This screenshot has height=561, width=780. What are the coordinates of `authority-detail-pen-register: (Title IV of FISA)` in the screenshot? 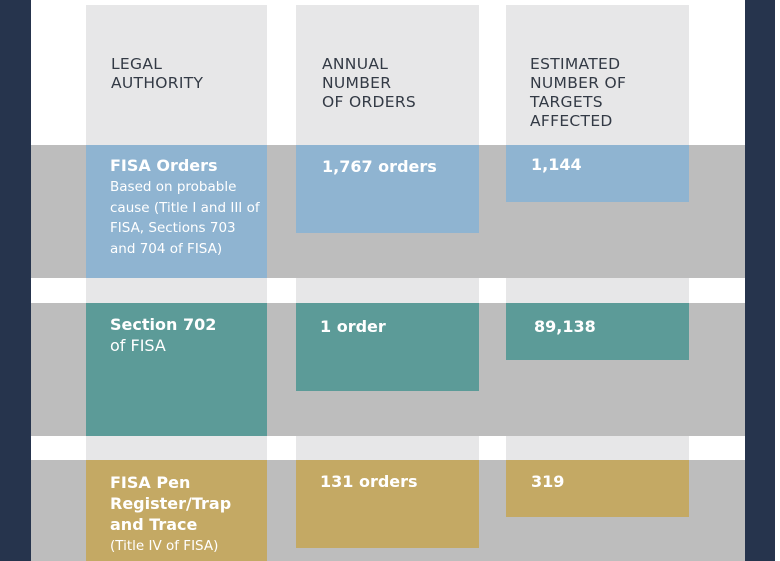 It's located at (164, 546).